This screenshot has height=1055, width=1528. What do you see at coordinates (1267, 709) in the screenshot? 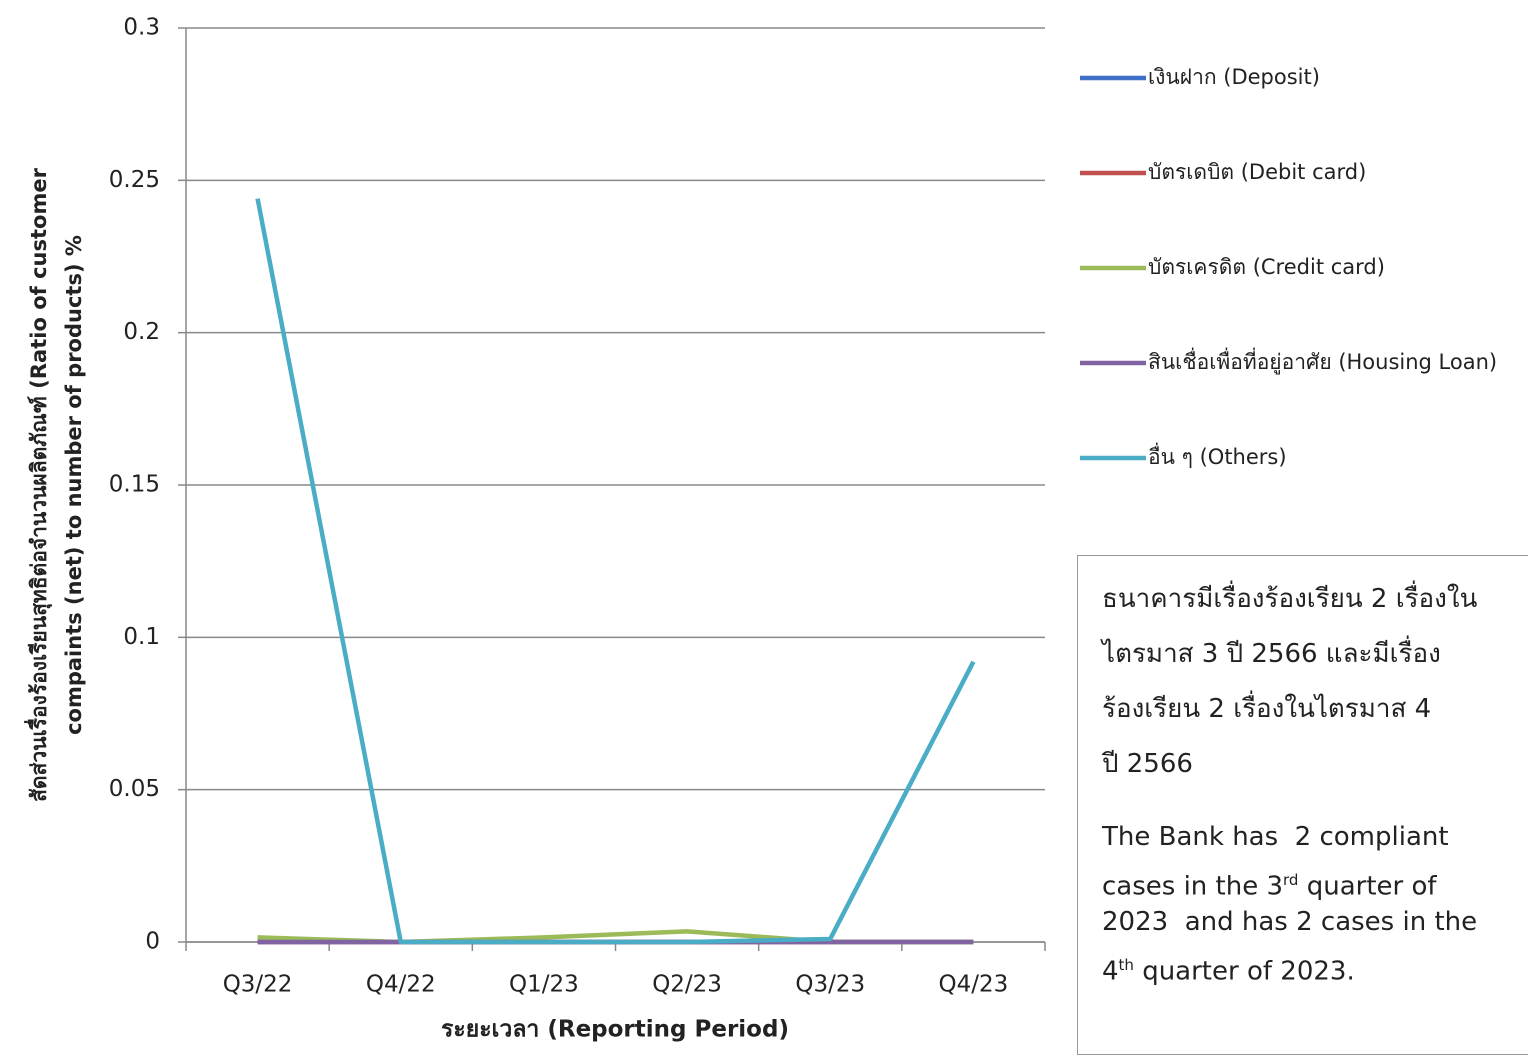
I see `note-text: ร้องเรียน 2 เรื่องในไตรมาส 4` at bounding box center [1267, 709].